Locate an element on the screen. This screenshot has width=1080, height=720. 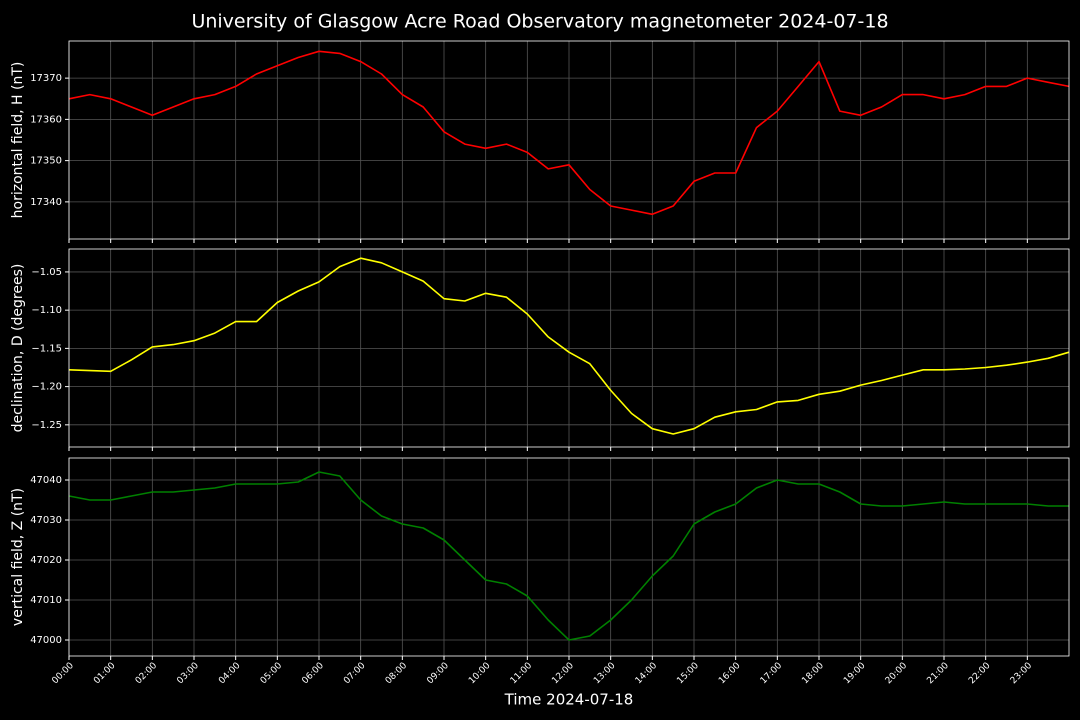
y-tick-label: 47000 is located at coordinates (46, 640).